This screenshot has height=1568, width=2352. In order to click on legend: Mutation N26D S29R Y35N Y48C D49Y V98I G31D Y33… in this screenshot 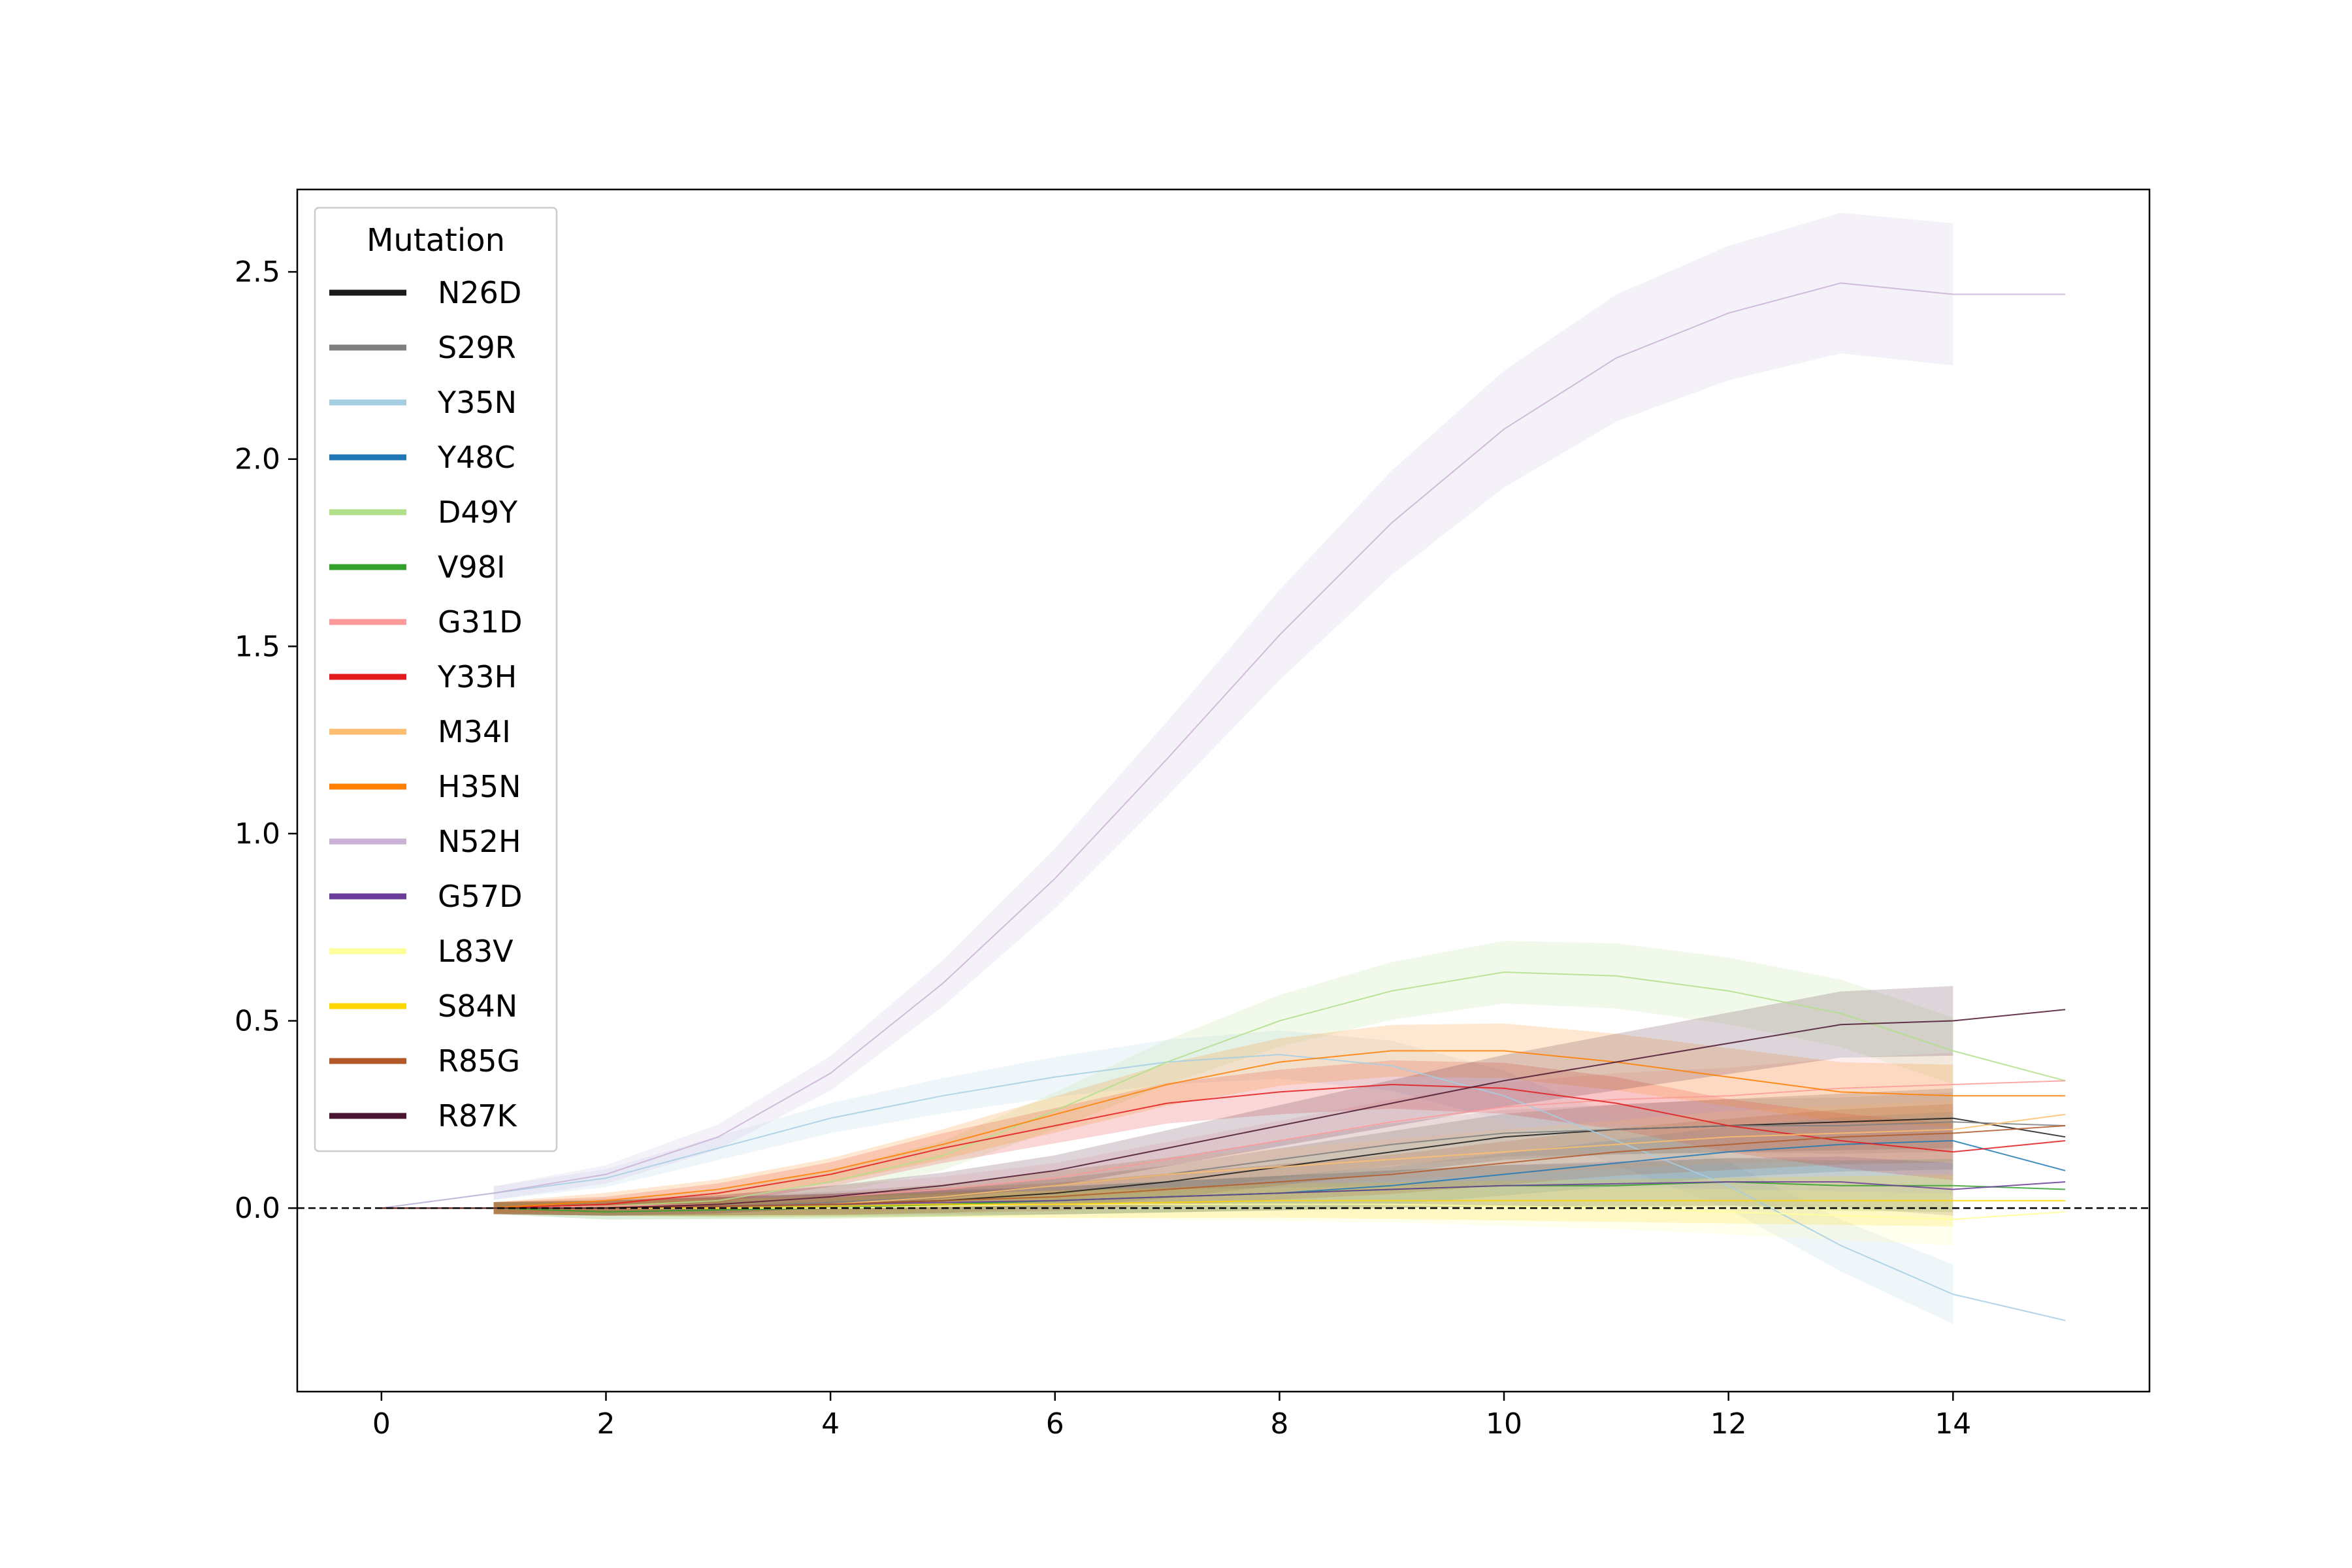, I will do `click(436, 679)`.